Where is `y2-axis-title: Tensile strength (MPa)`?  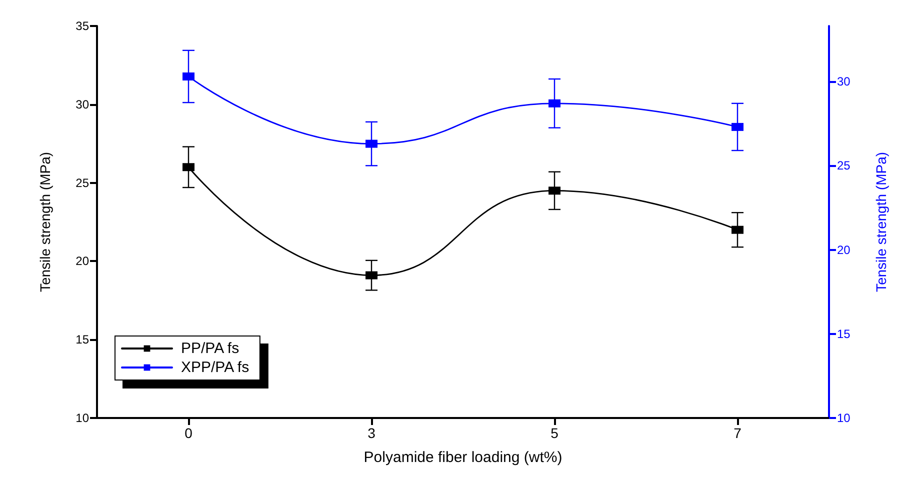
y2-axis-title: Tensile strength (MPa) is located at coordinates (881, 222).